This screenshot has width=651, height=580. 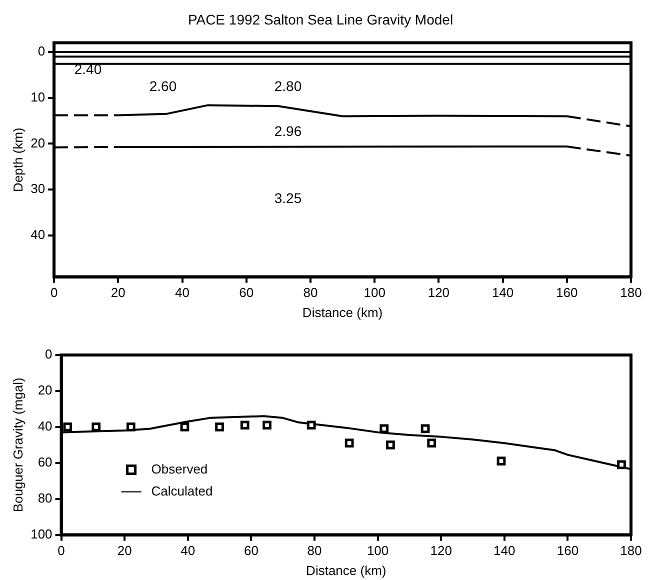 I want to click on annotation: 3.25, so click(x=288, y=198).